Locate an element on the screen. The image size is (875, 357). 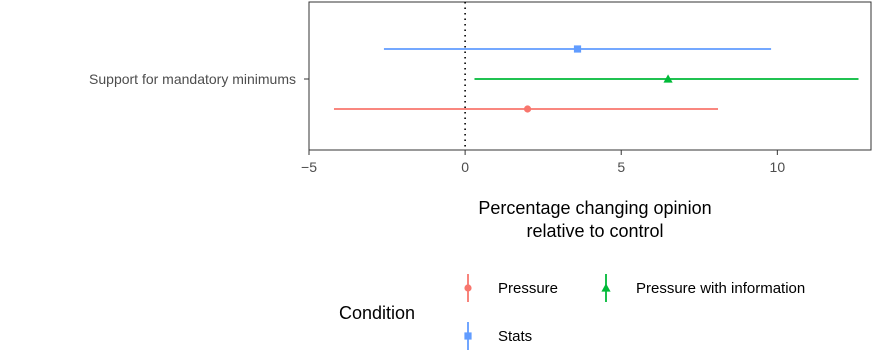
legend-key-pressure-with-information: Pressure with information is located at coordinates (703, 288).